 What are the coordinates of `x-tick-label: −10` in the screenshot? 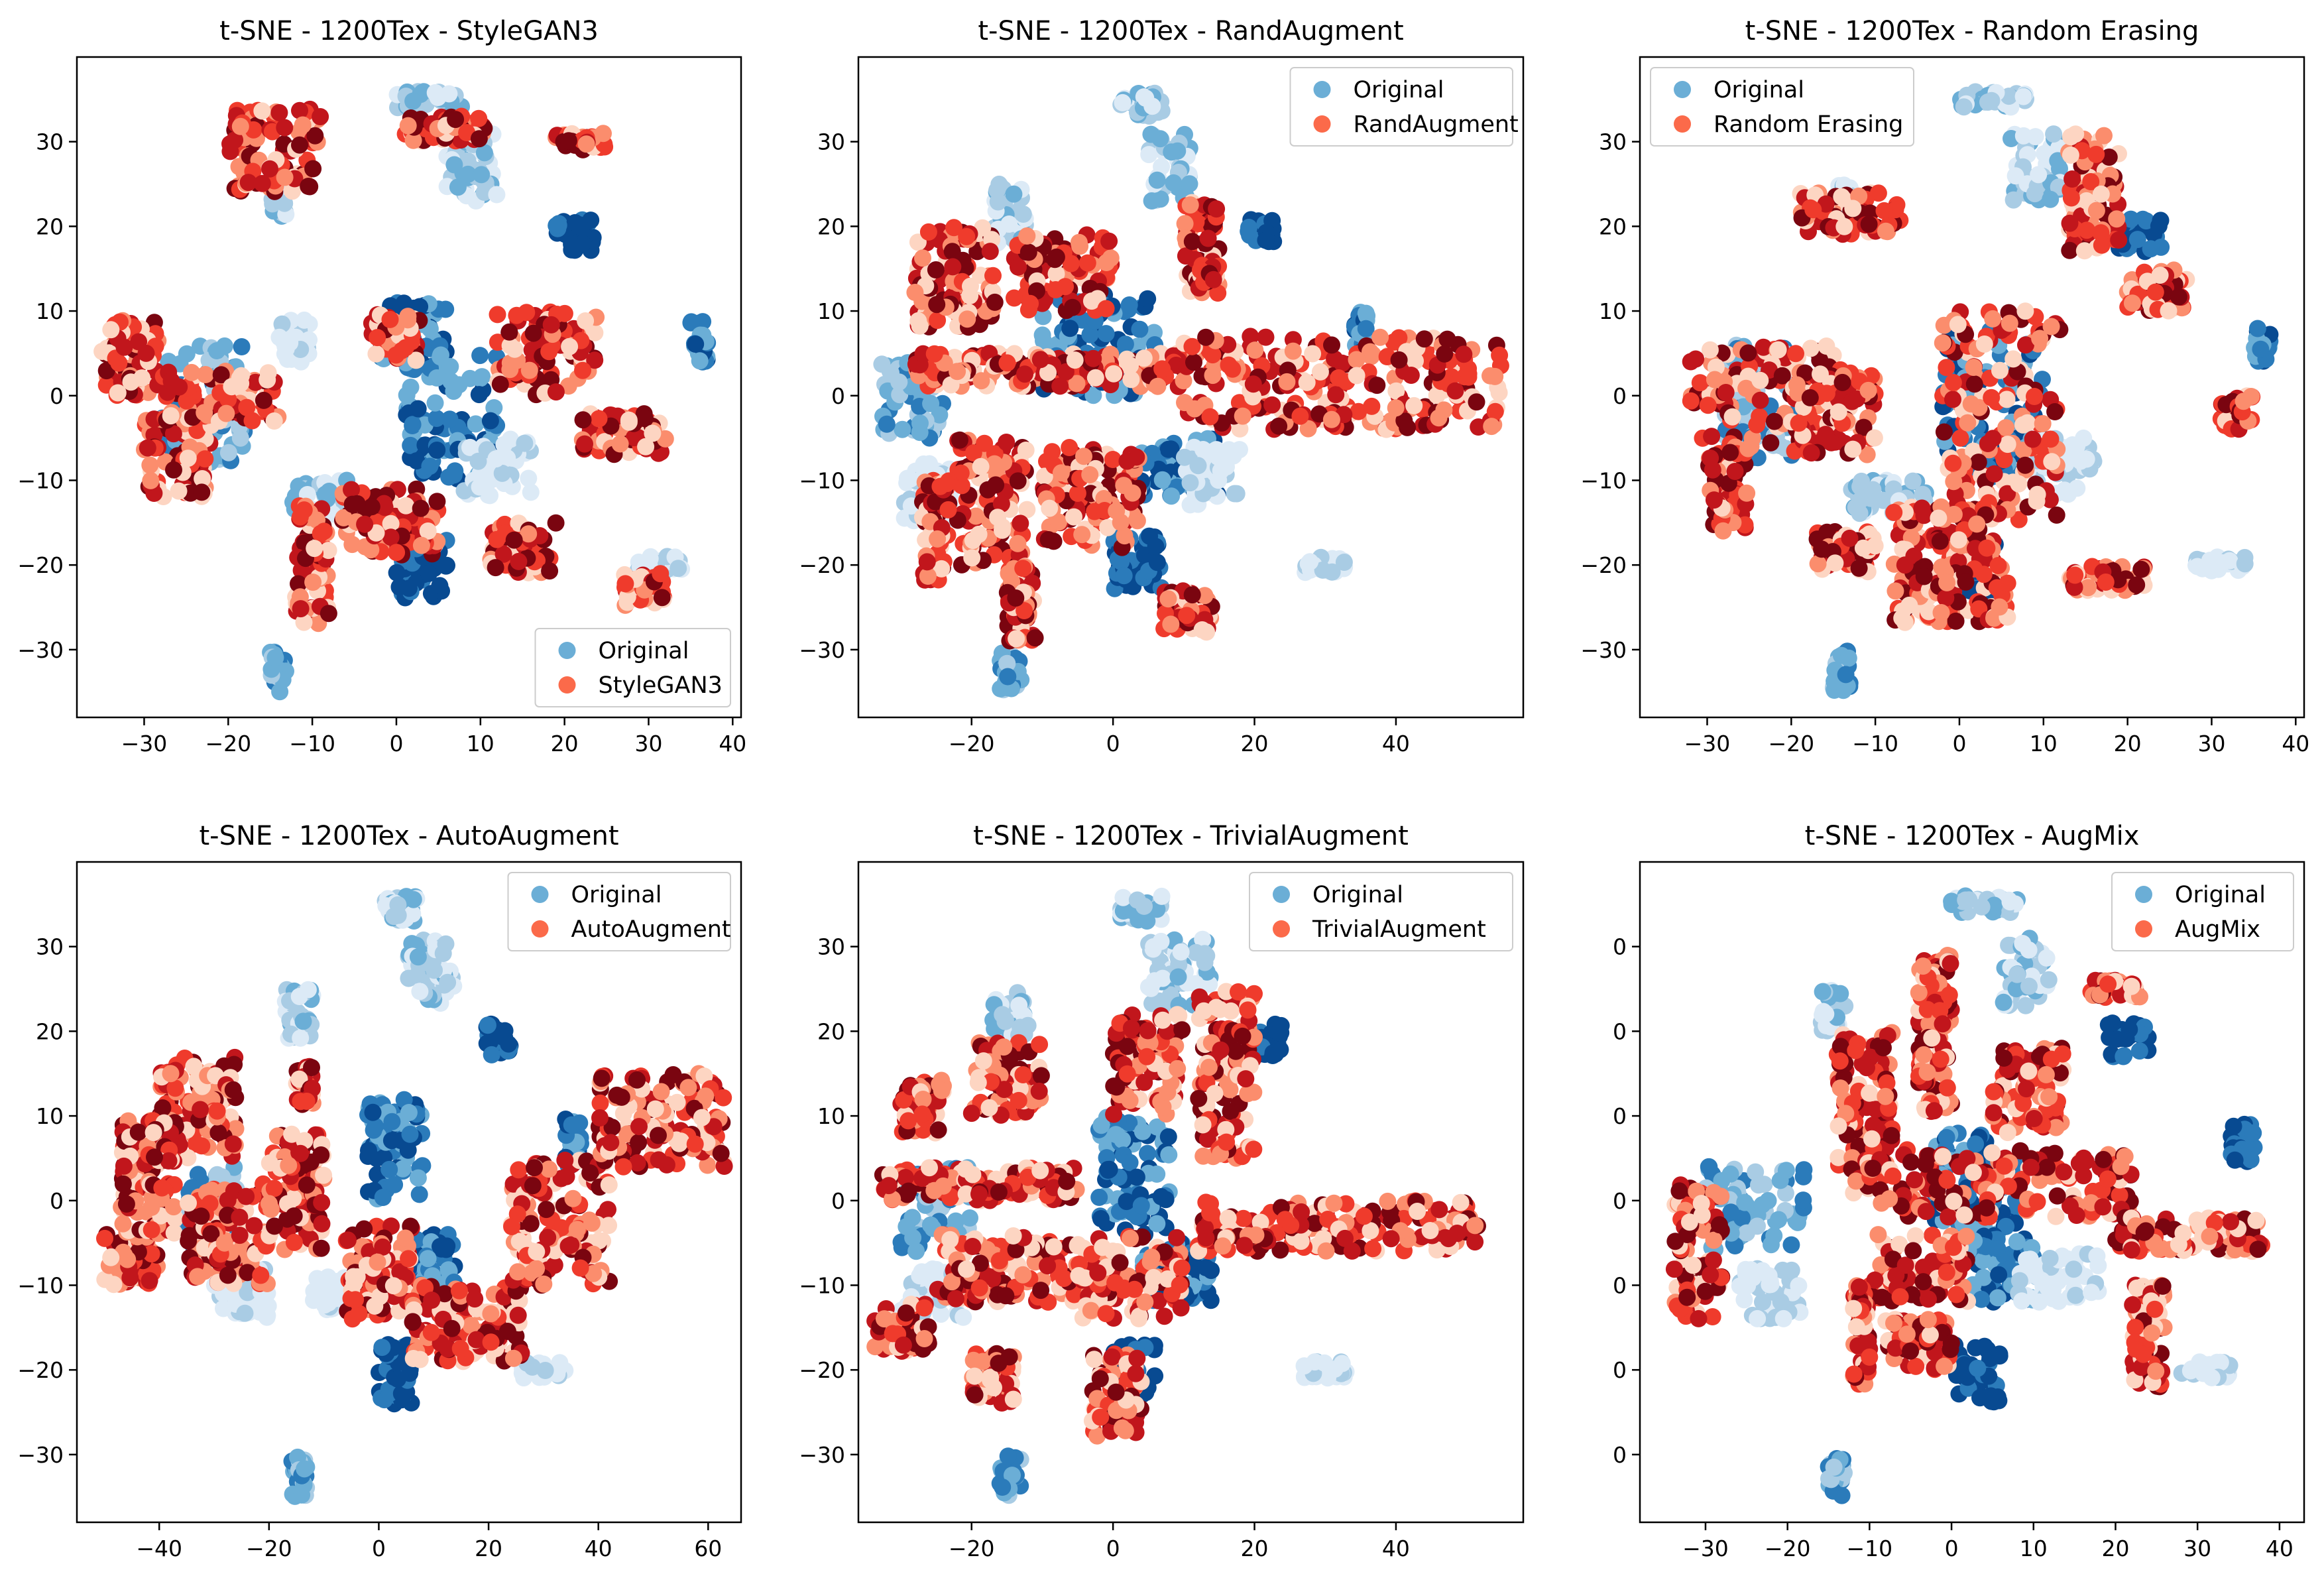 It's located at (1875, 744).